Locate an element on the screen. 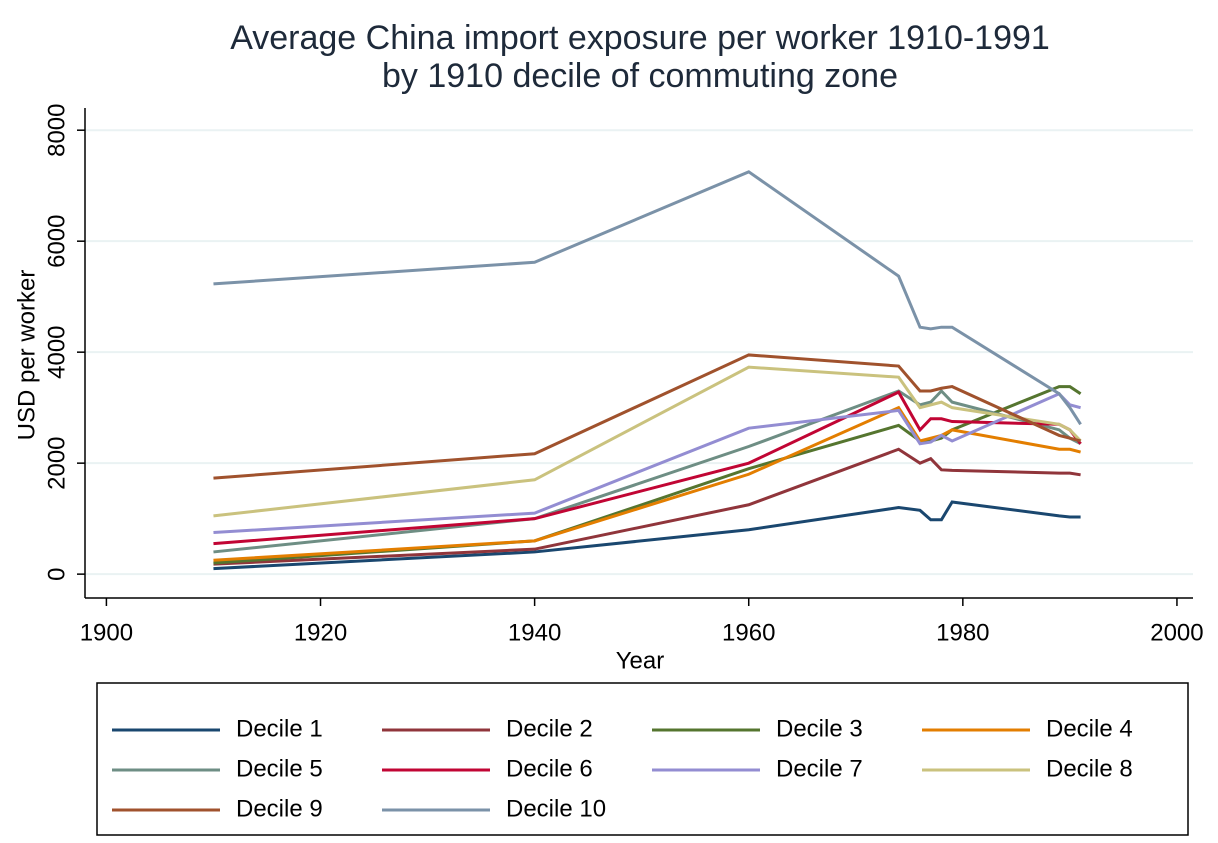 The image size is (1218, 843). y-tick-label: 6000 is located at coordinates (56, 240).